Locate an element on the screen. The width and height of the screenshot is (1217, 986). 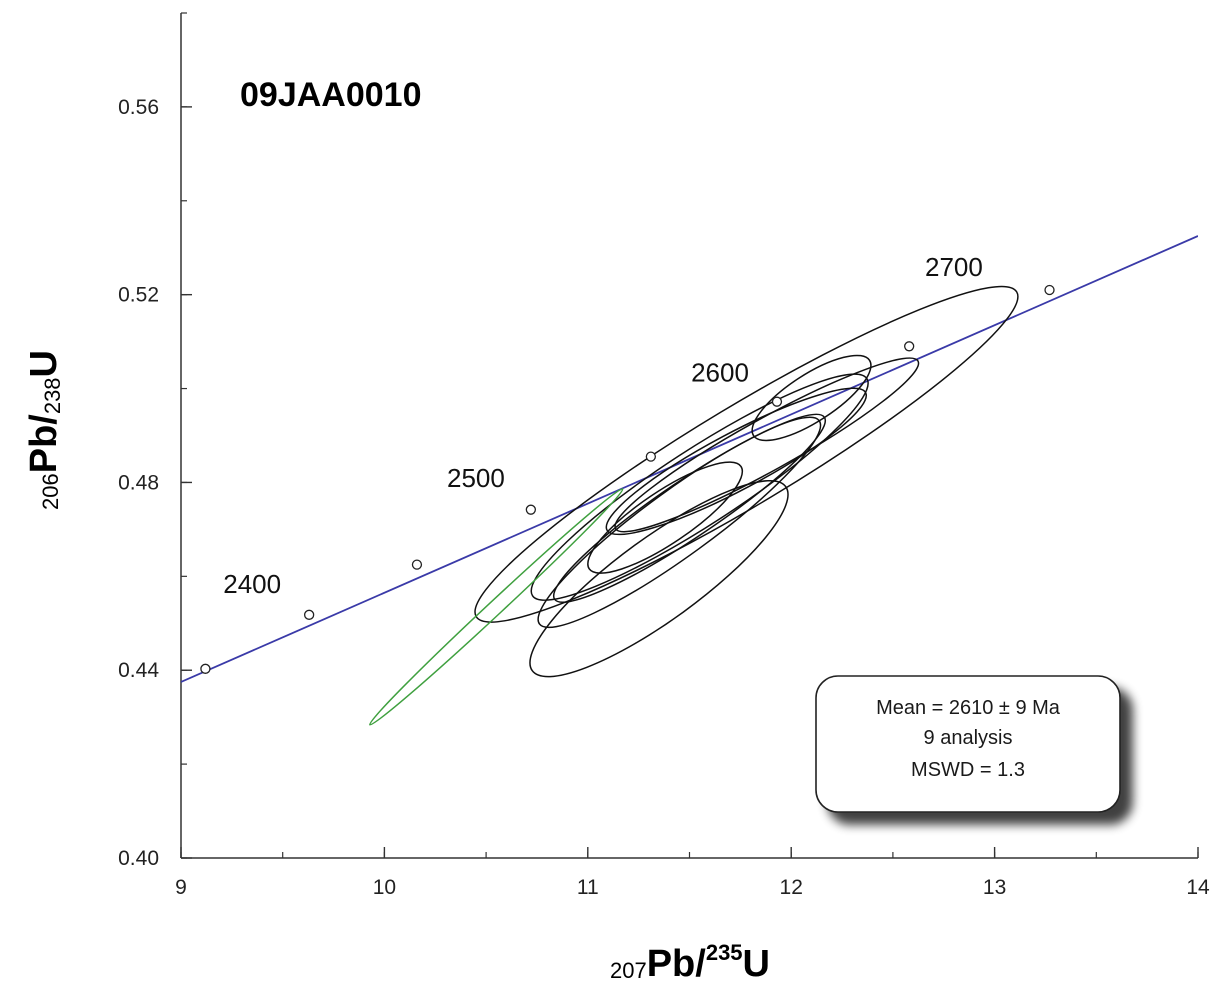
x-axis-title-superscript: 235 is located at coordinates (724, 952).